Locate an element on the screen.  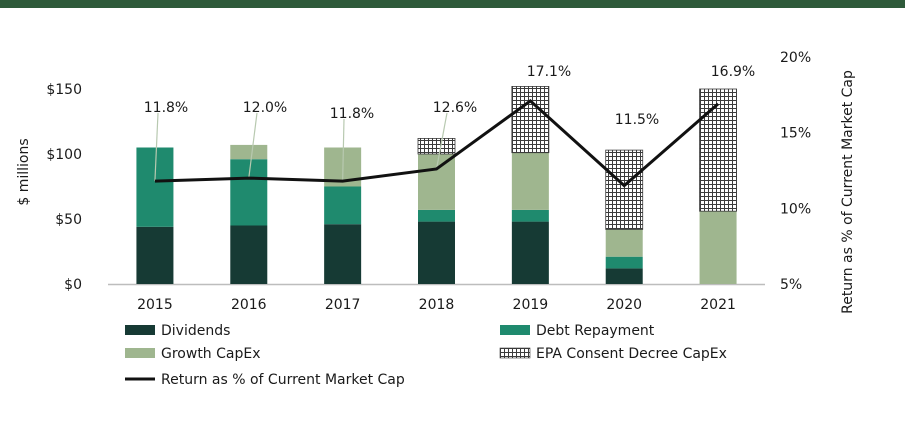
y-tick-label: $50 is located at coordinates (68, 220).